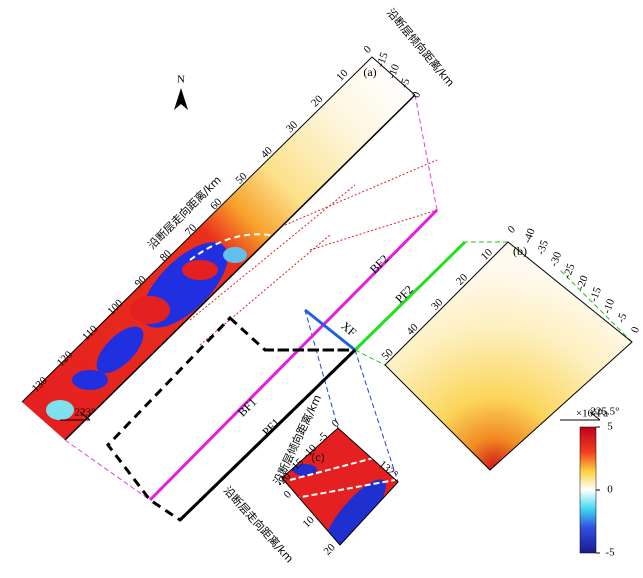  Describe the element at coordinates (569, 271) in the screenshot. I see `tick-label: -25` at that location.